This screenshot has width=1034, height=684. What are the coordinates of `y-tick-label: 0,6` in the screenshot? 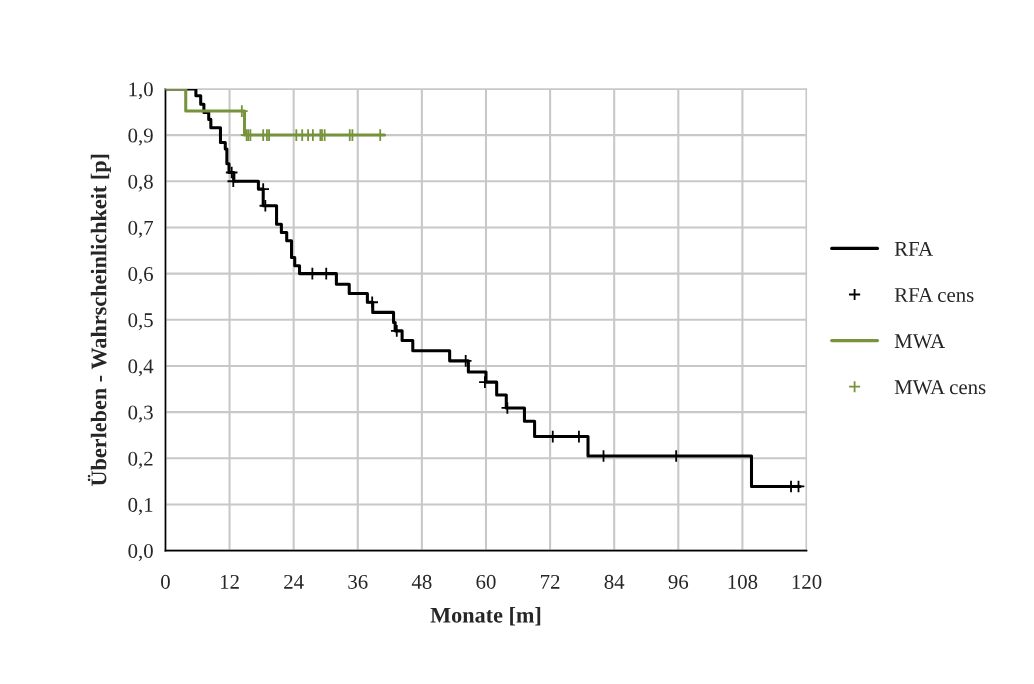 It's located at (141, 275).